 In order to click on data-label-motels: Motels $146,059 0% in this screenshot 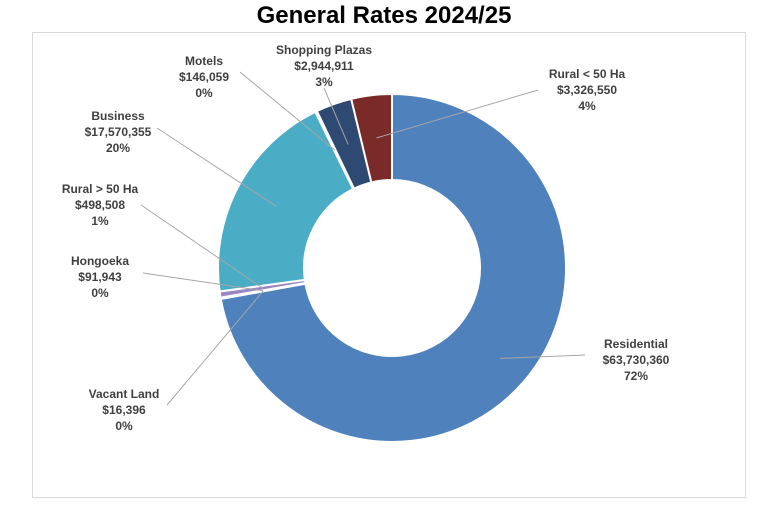, I will do `click(204, 77)`.